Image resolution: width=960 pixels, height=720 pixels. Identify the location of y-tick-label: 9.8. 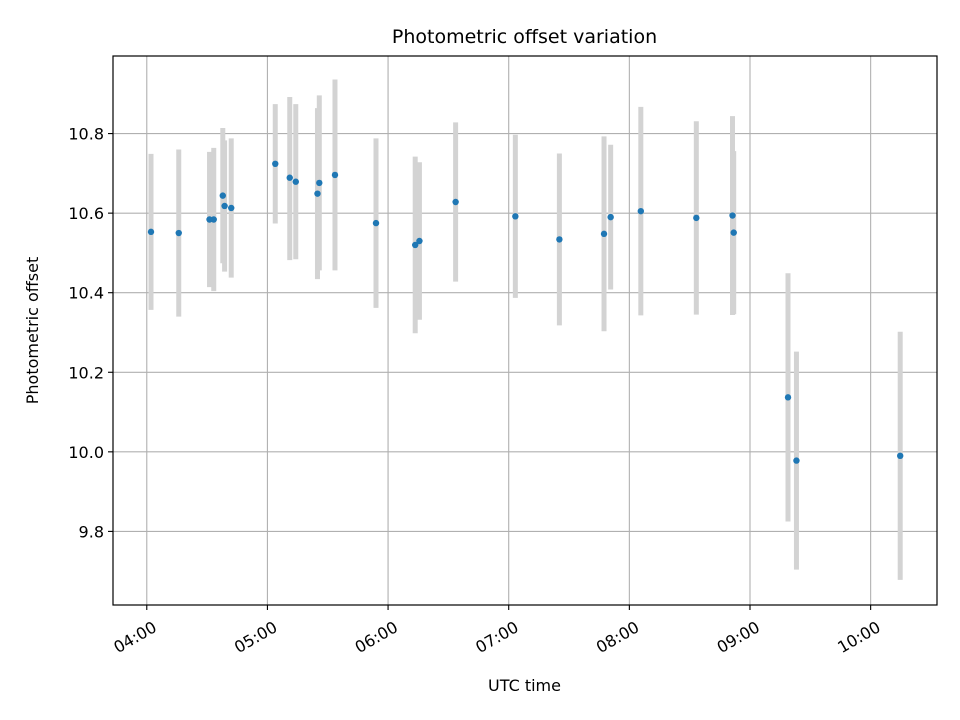
(91, 531).